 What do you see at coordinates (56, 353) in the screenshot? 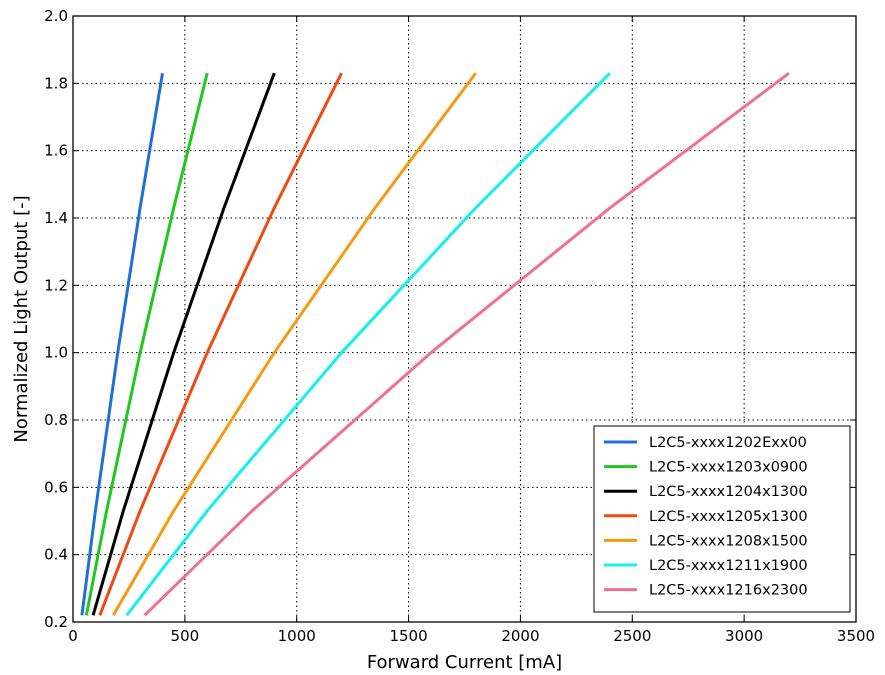
I see `y-tick-label: 1.0` at bounding box center [56, 353].